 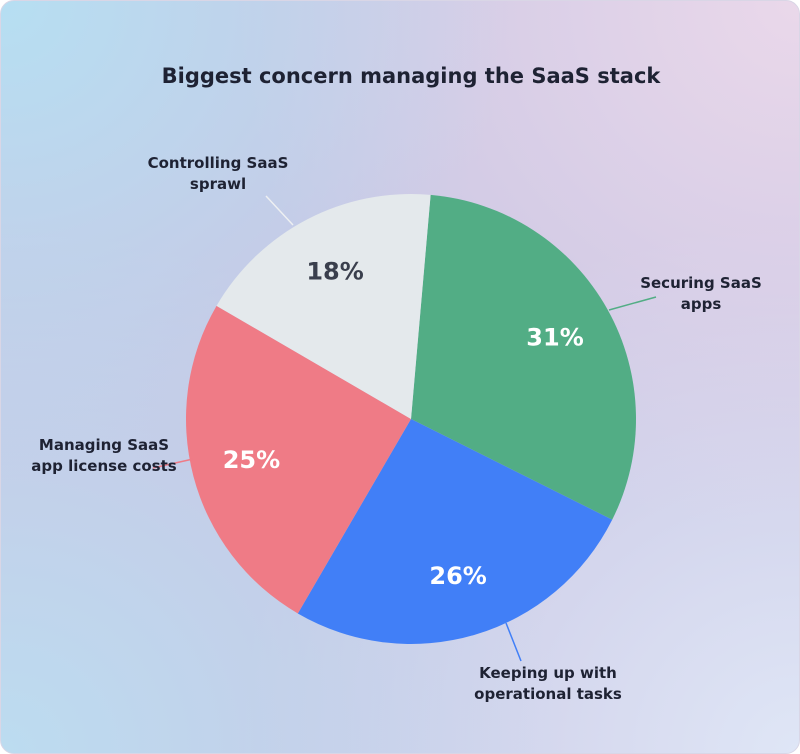 I want to click on slice-label: Controlling SaaS sprawl, so click(x=218, y=173).